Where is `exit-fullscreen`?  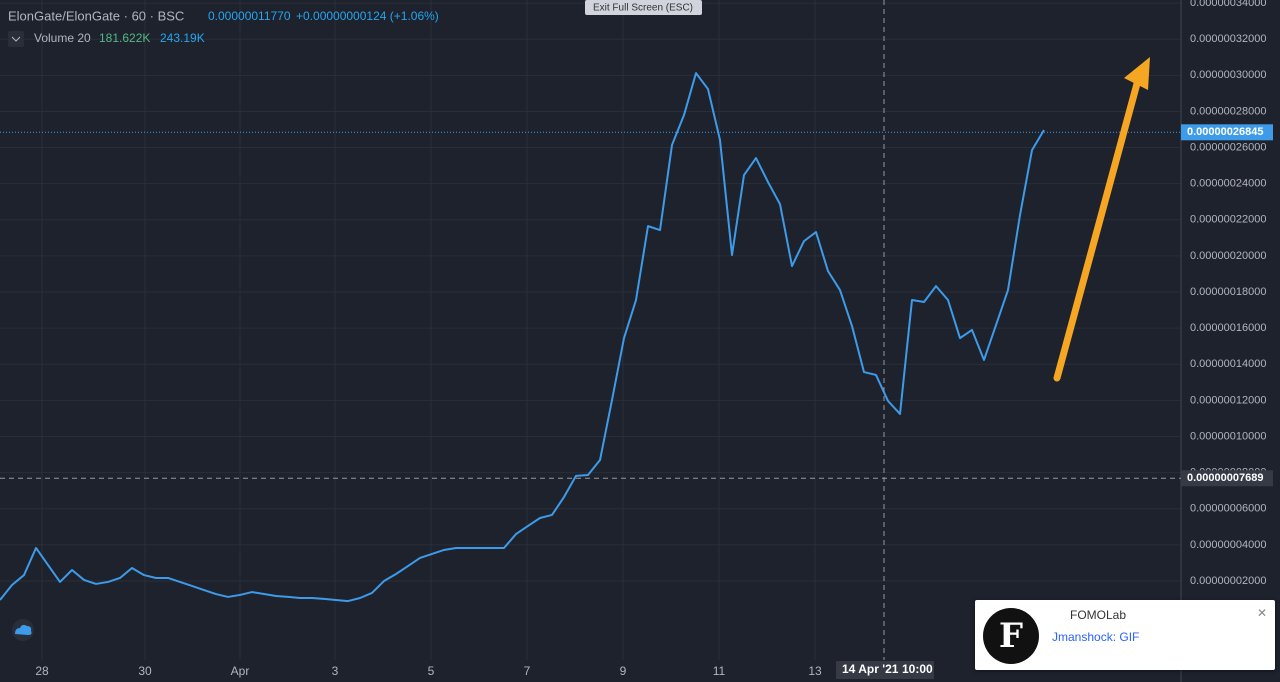
exit-fullscreen is located at coordinates (643, 7).